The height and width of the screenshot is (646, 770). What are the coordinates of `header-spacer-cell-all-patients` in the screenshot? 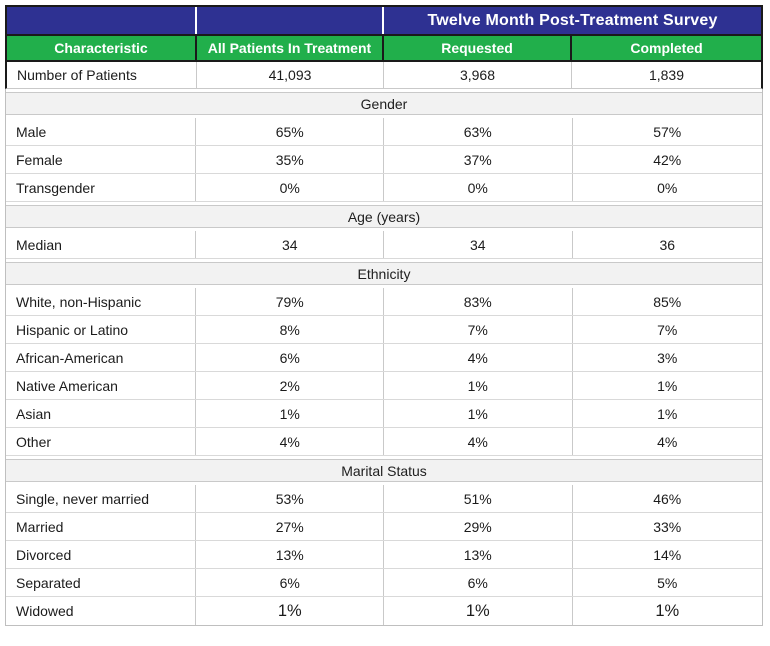 It's located at (290, 20).